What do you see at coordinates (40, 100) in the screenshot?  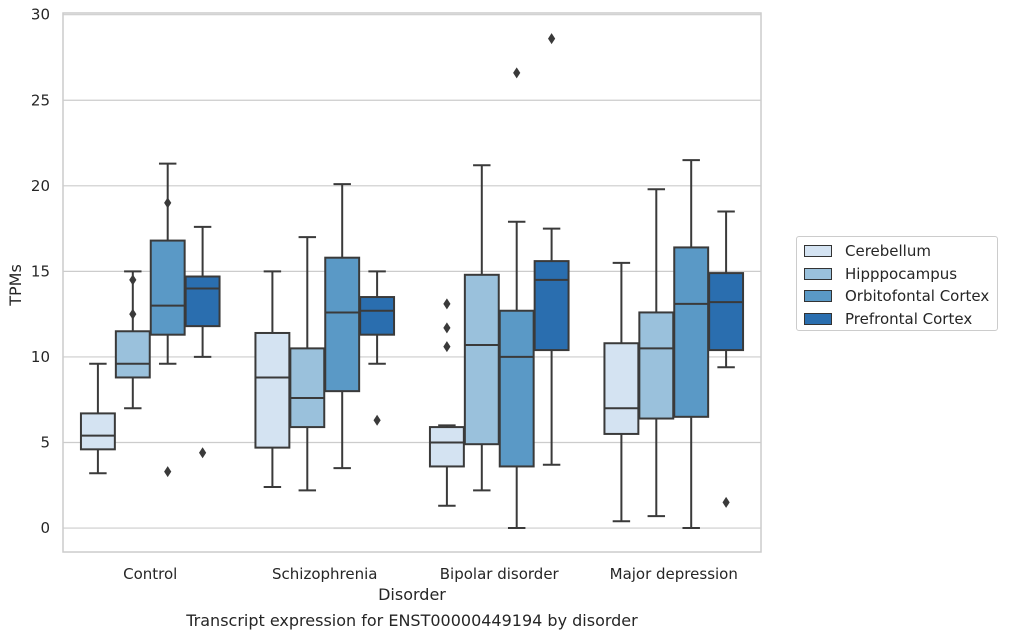 I see `y-tick-label: 25` at bounding box center [40, 100].